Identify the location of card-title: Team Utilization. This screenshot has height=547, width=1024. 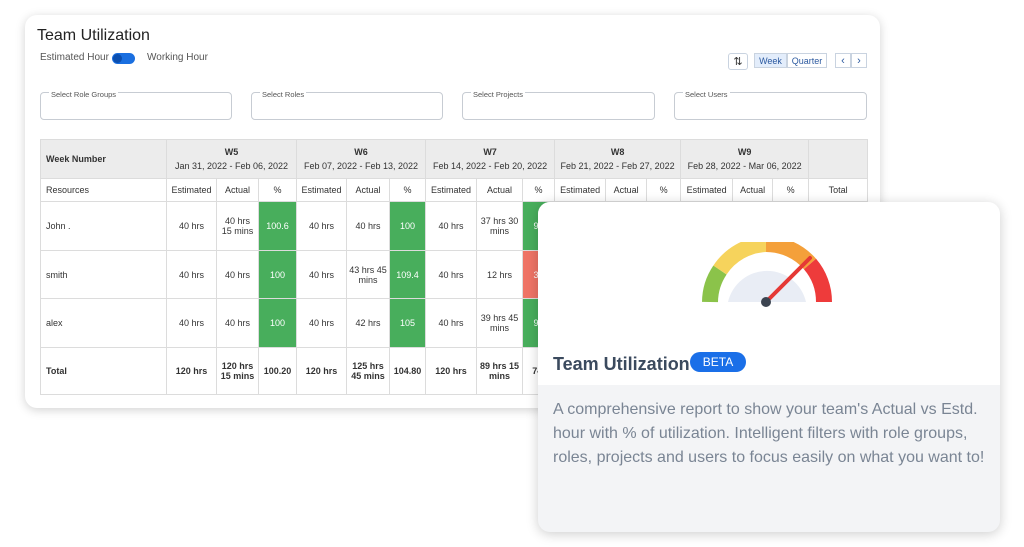
(621, 364).